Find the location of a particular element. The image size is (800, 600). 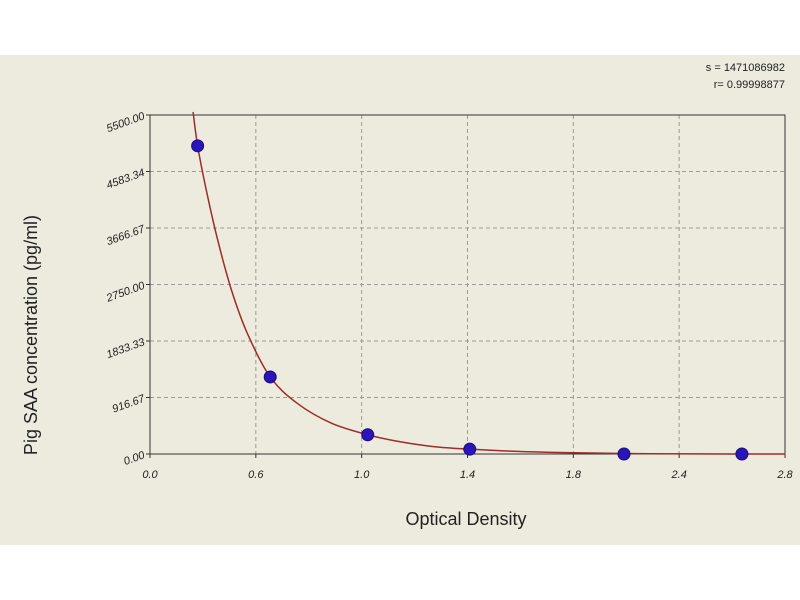

y-tick-label: 916.67 is located at coordinates (129, 404).